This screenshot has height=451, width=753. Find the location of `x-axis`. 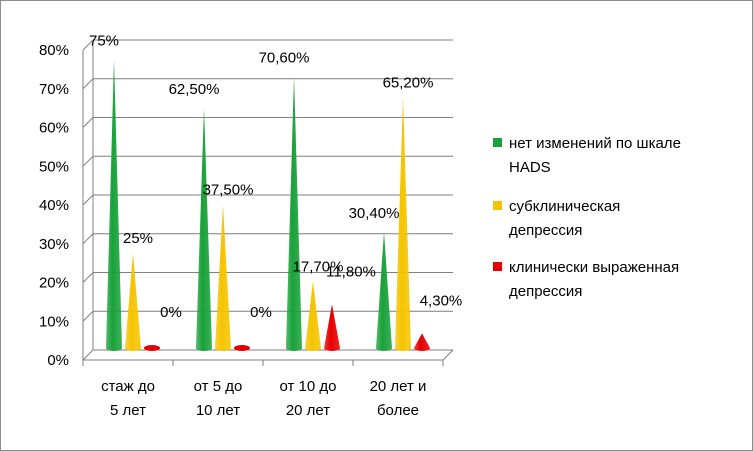

x-axis is located at coordinates (268, 355).